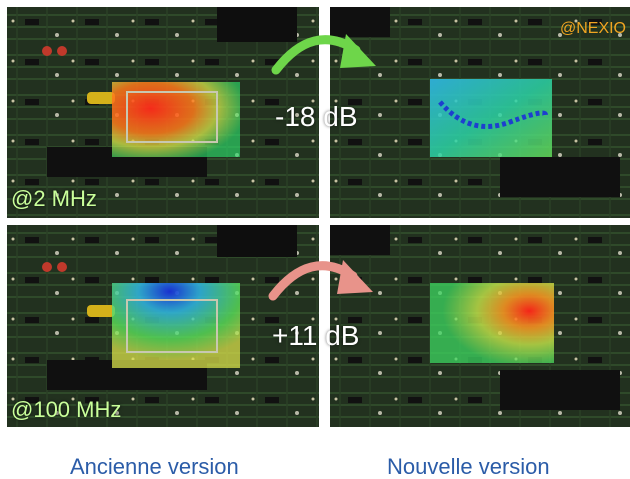  I want to click on frequency-label: @2 MHz, so click(54, 198).